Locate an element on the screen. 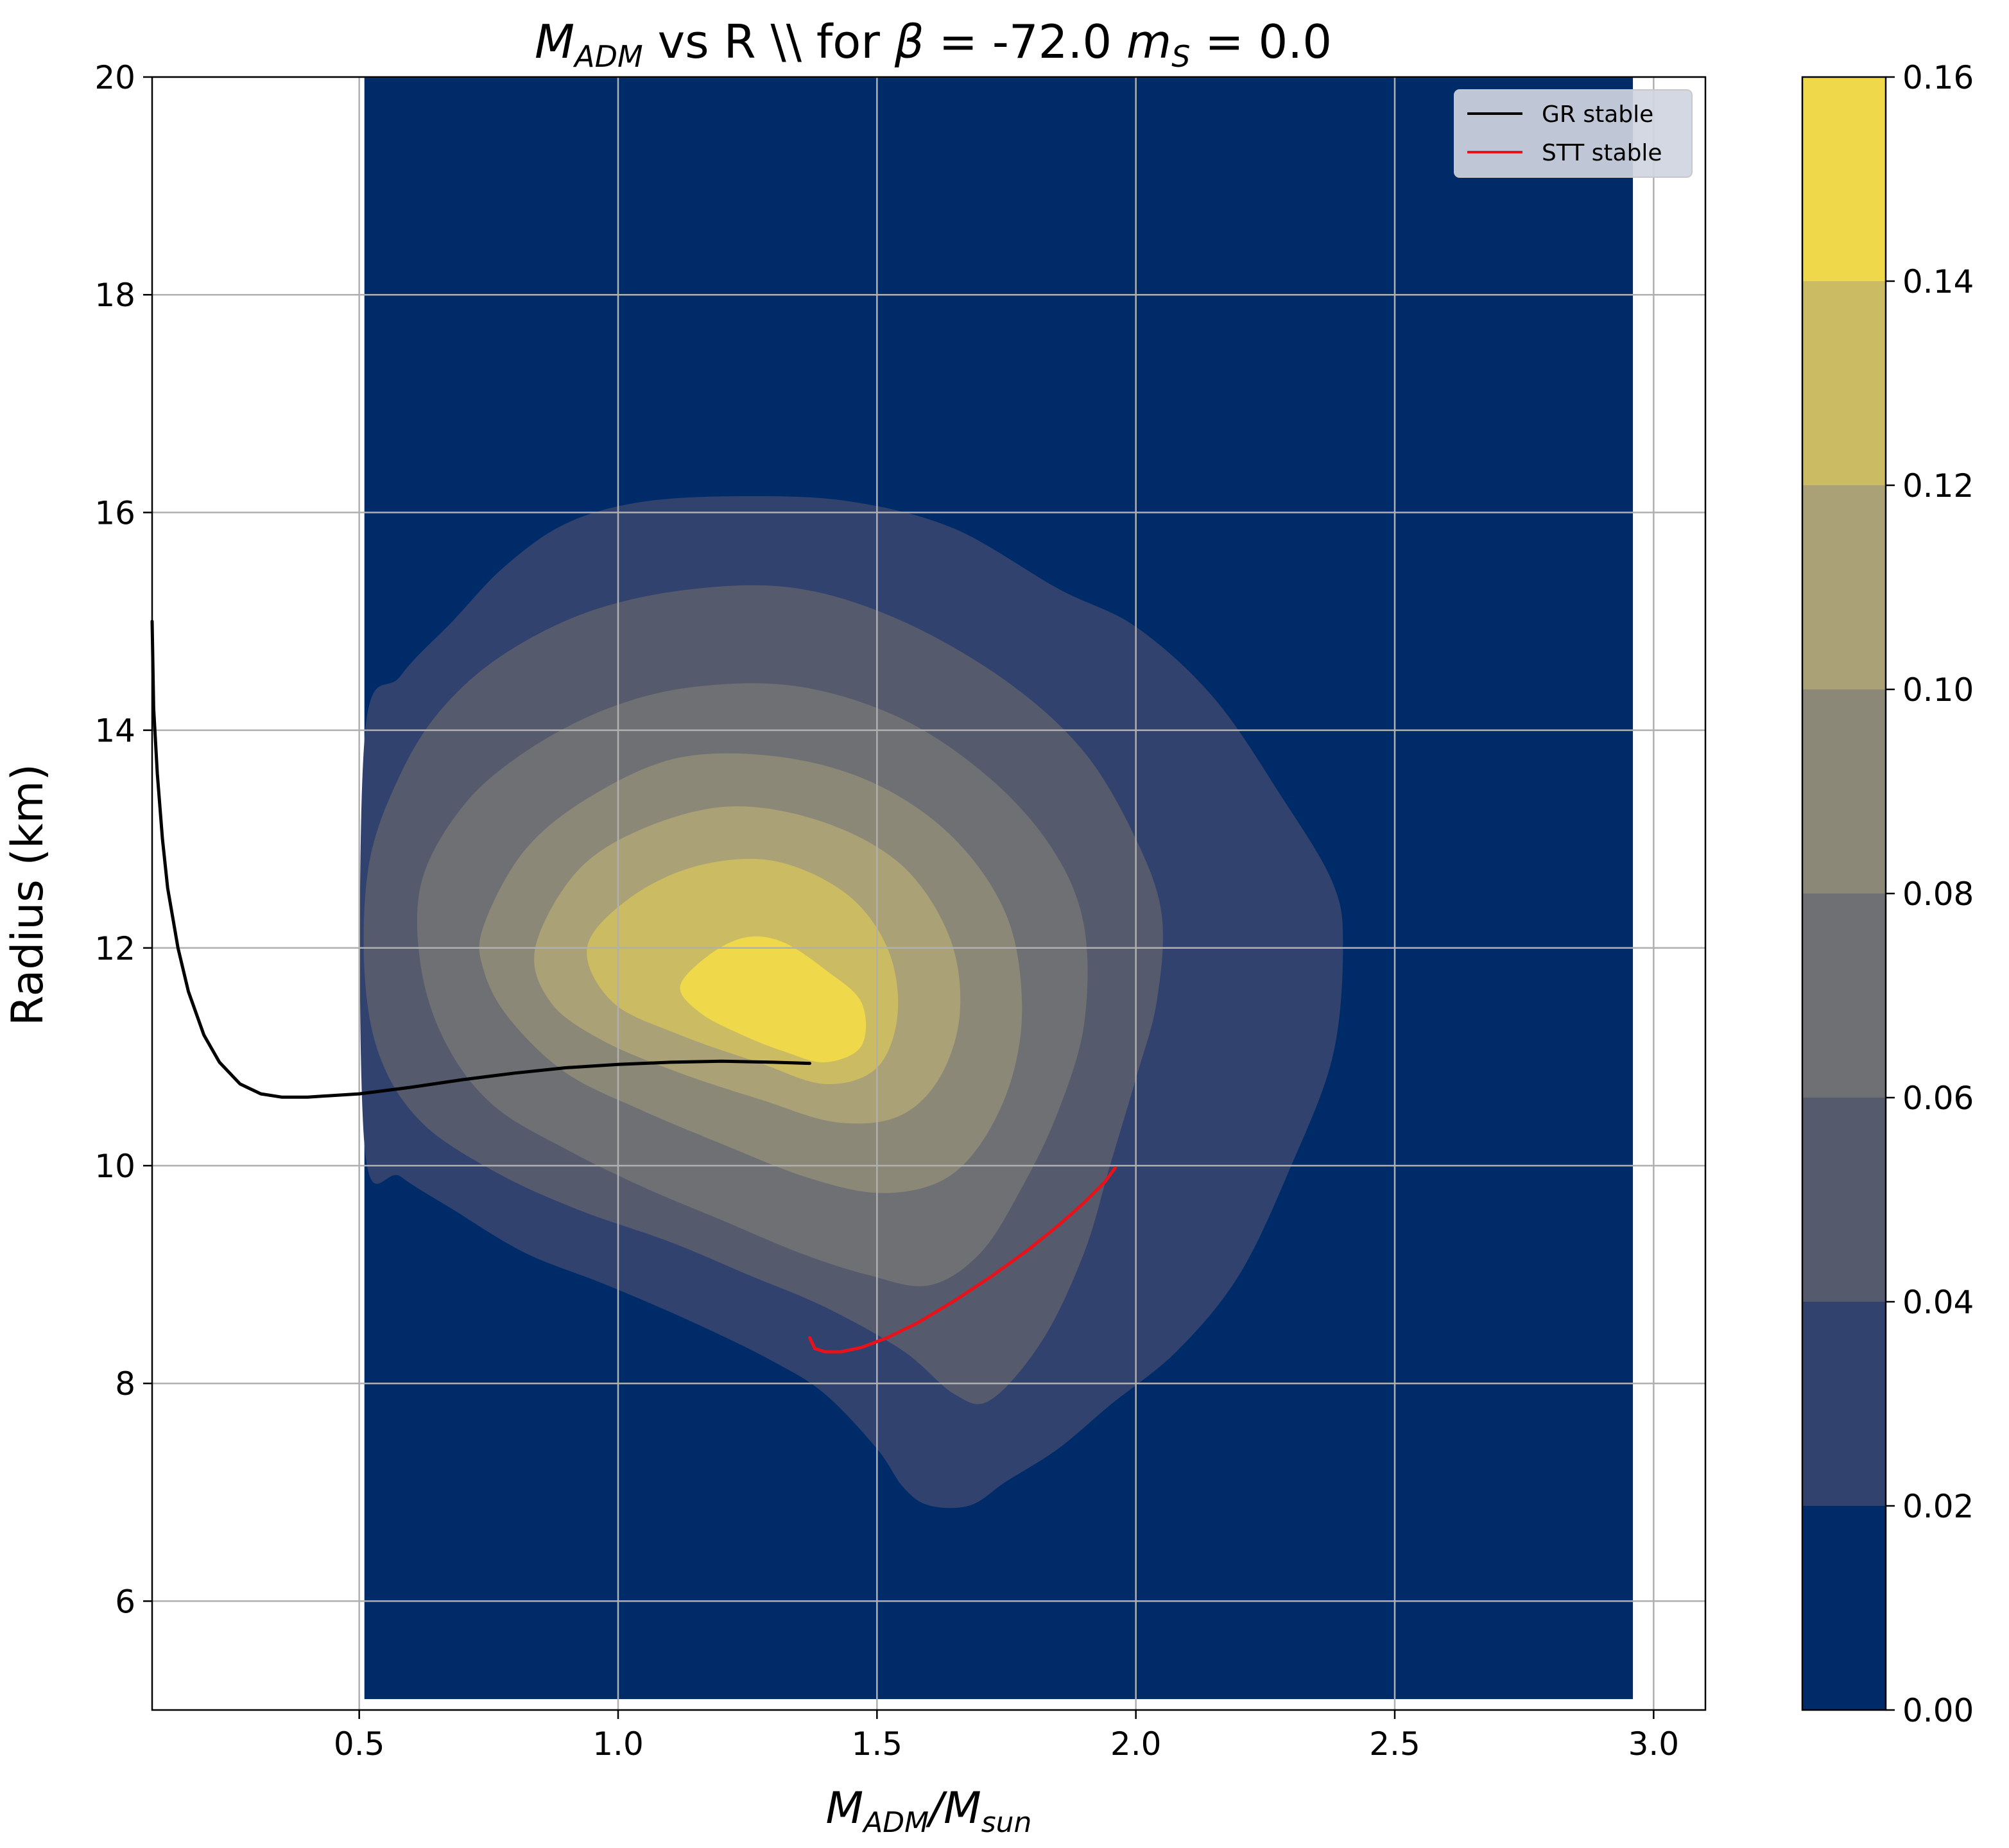 The width and height of the screenshot is (2009, 1848). y-axis: 6 8 10 12 14 16 18 20 is located at coordinates (123, 839).